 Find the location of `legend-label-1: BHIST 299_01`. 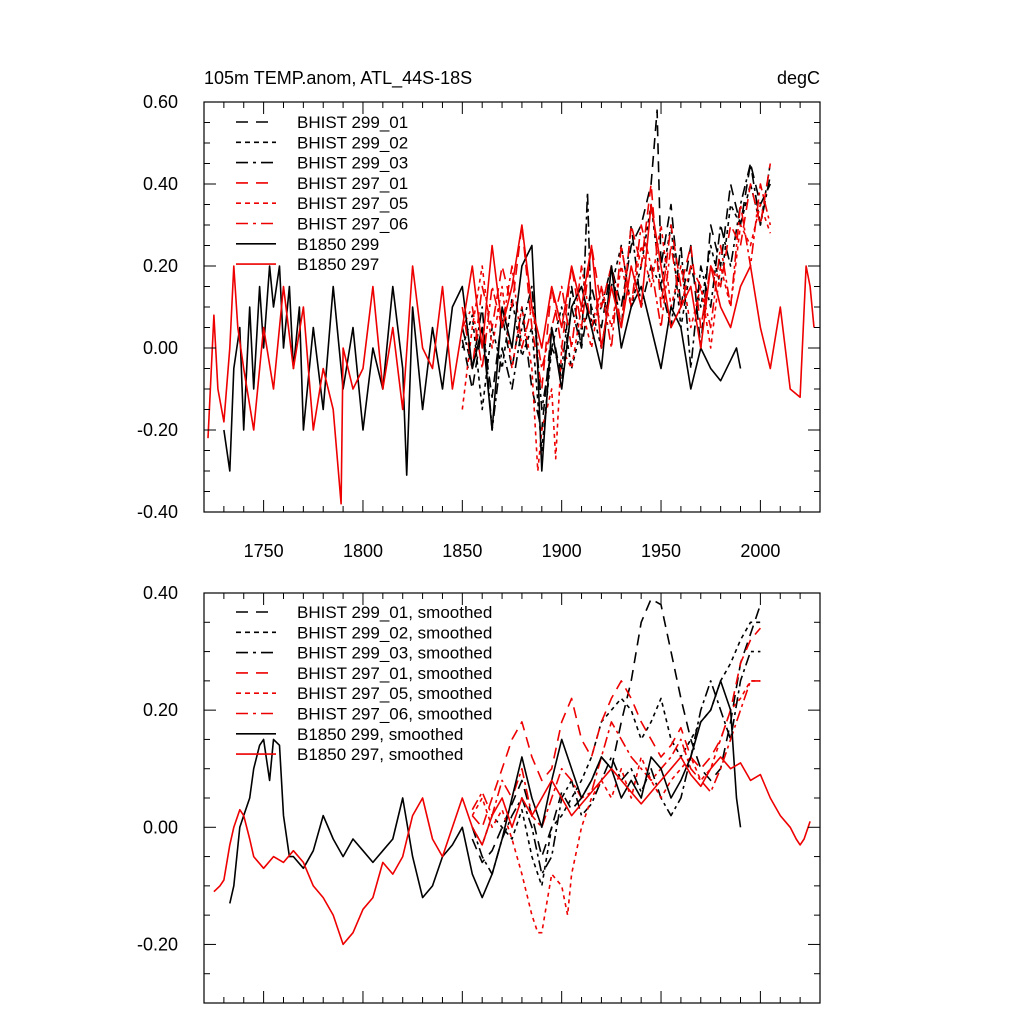

legend-label-1: BHIST 299_01 is located at coordinates (352, 122).